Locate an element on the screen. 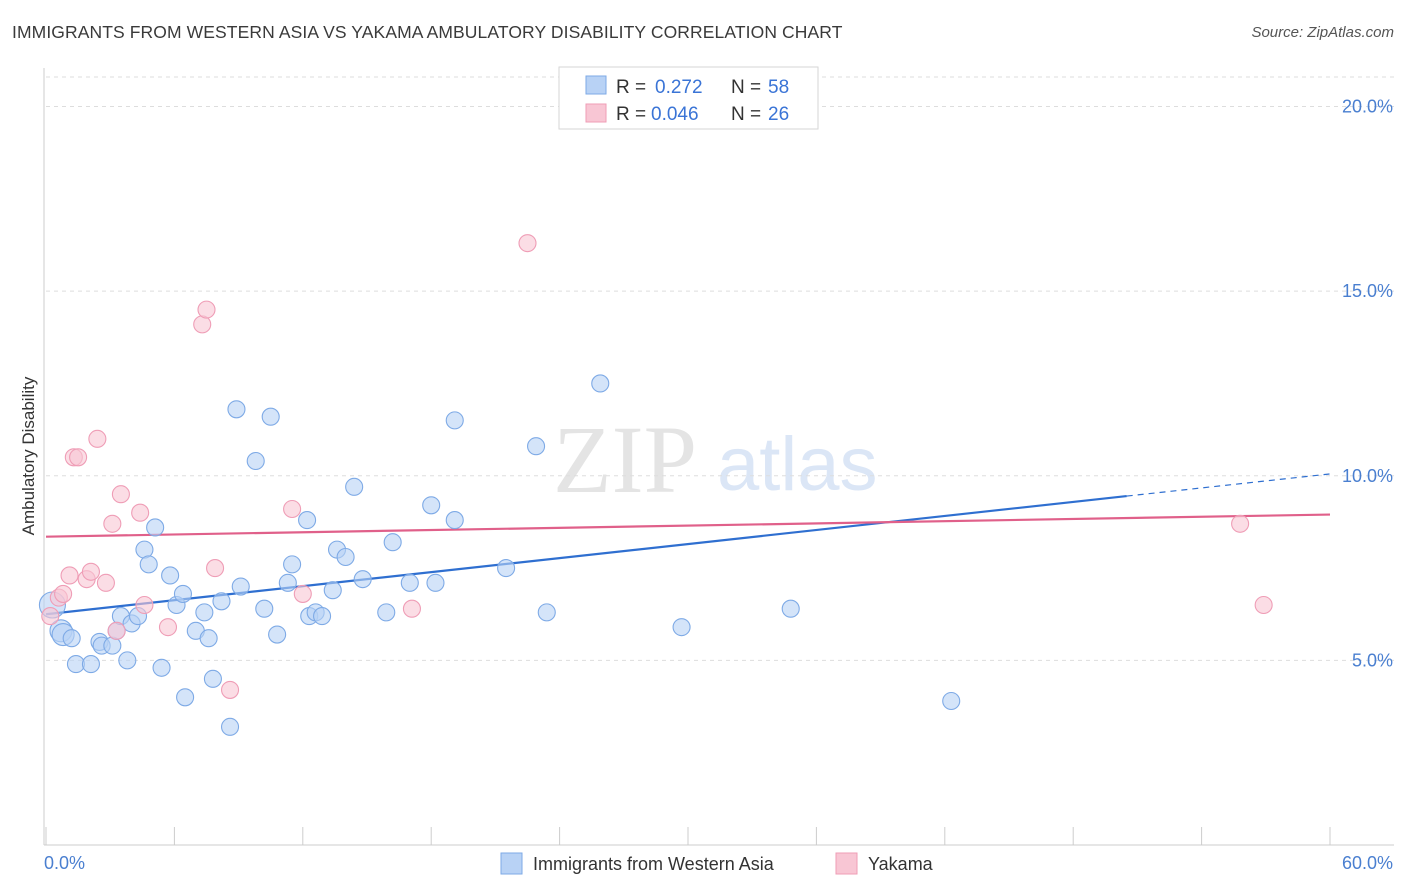  legend-r-value-blue: 0.272 is located at coordinates (679, 87).